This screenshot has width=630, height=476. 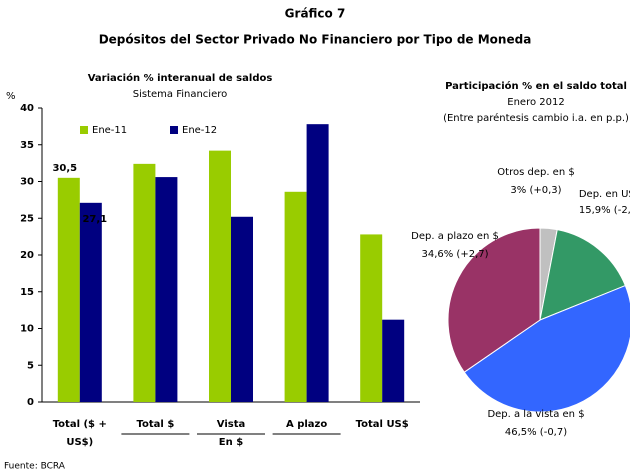 What do you see at coordinates (535, 414) in the screenshot?
I see `slice-label: Dep. a la vista en $` at bounding box center [535, 414].